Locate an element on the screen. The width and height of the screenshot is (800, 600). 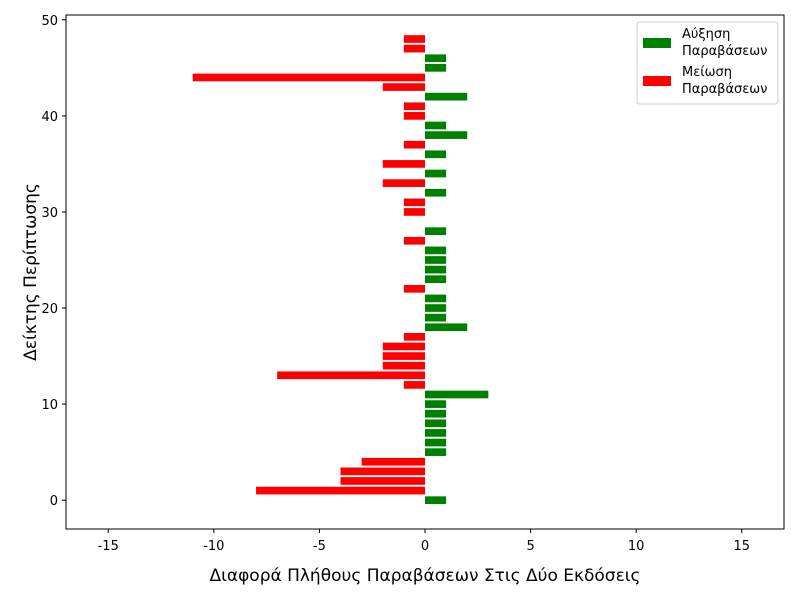
legend-label-increase-line1: Αύξηση is located at coordinates (706, 34).